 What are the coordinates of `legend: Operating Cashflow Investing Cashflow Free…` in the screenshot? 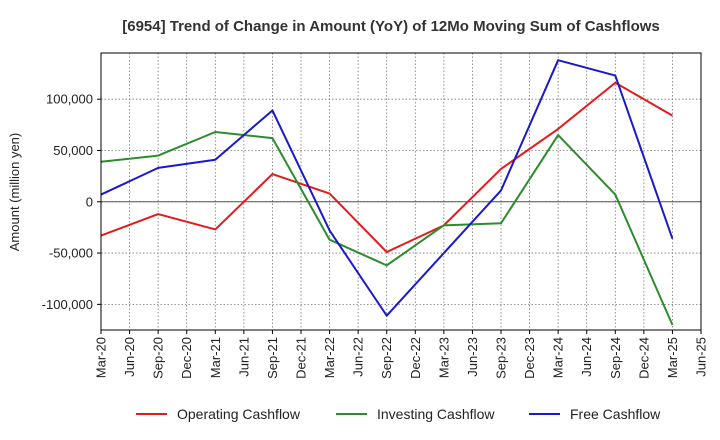 It's located at (398, 414).